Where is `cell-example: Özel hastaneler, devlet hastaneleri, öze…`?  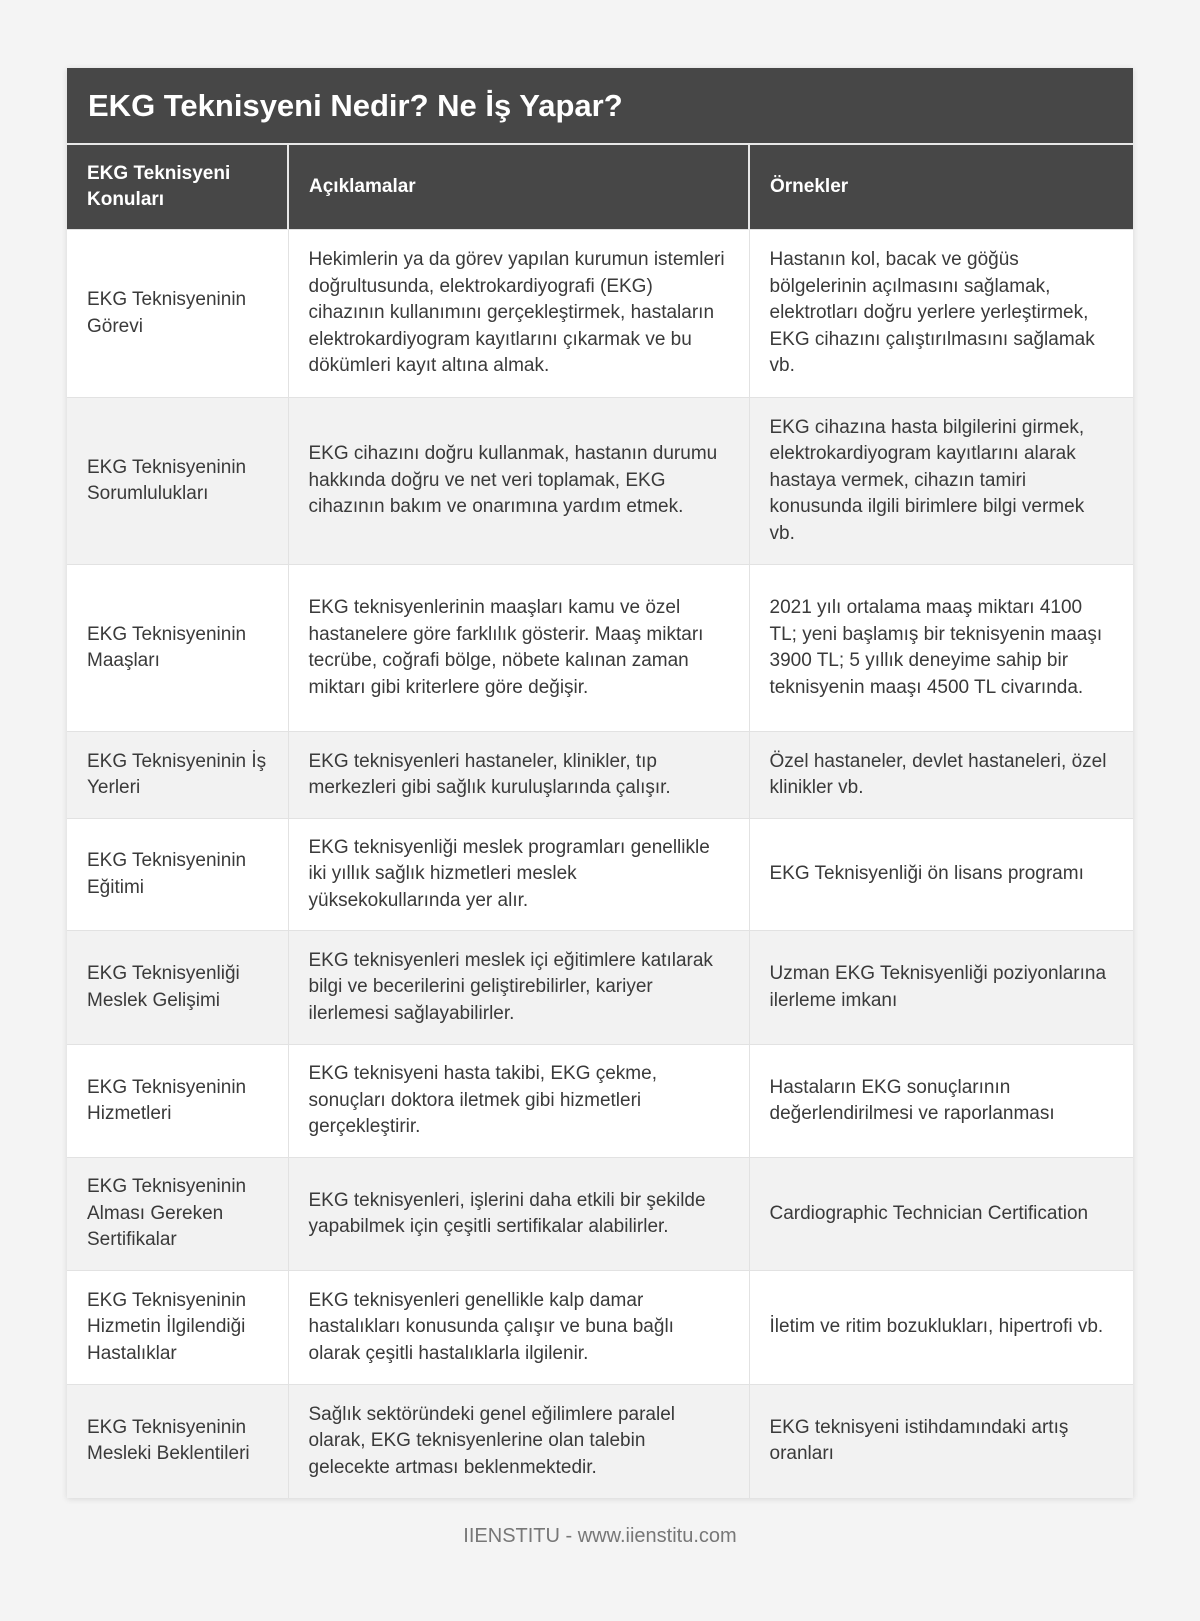
cell-example: Özel hastaneler, devlet hastaneleri, öze… is located at coordinates (941, 775).